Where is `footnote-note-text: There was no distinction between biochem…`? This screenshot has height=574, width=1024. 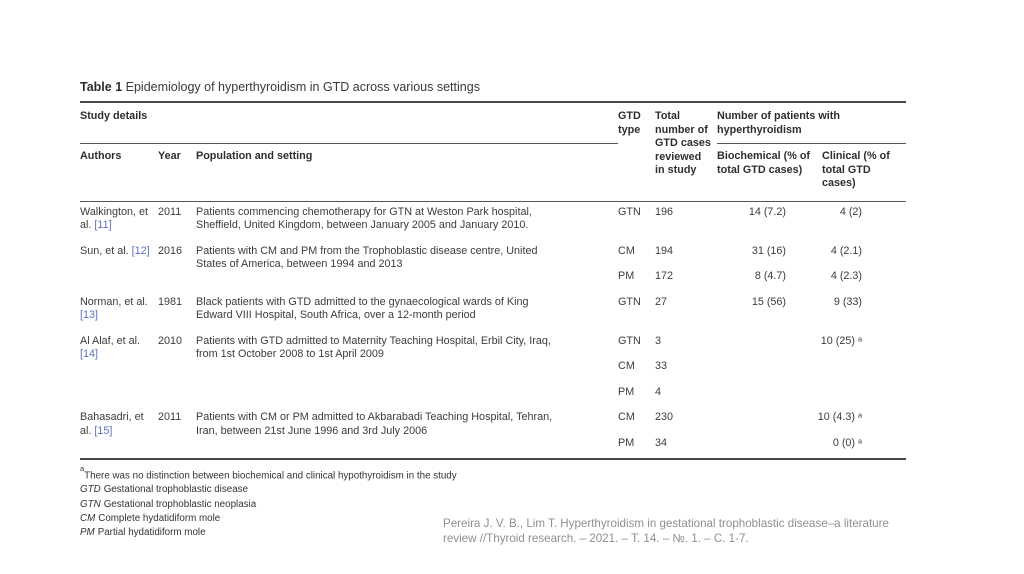
footnote-note-text: There was no distinction between biochem… is located at coordinates (270, 476).